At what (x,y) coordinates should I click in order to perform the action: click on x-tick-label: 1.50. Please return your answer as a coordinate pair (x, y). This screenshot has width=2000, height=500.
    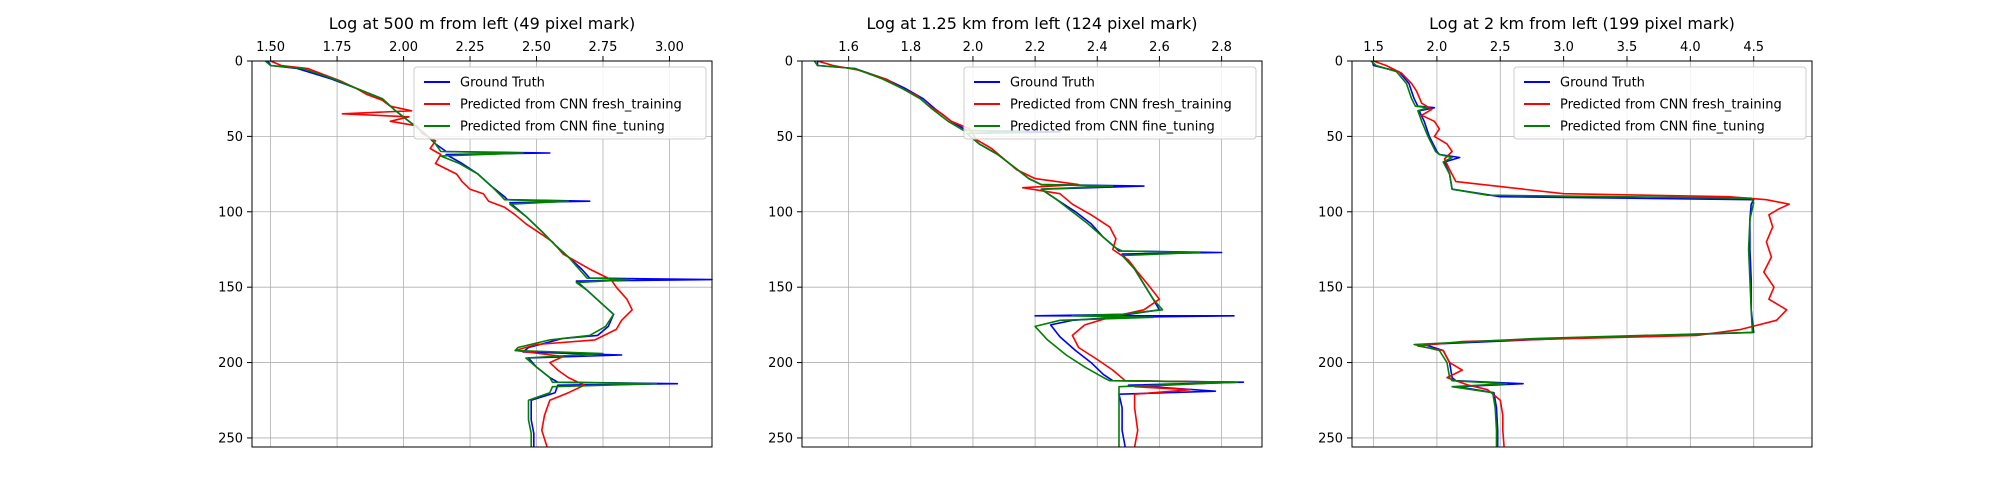
    Looking at the image, I should click on (270, 47).